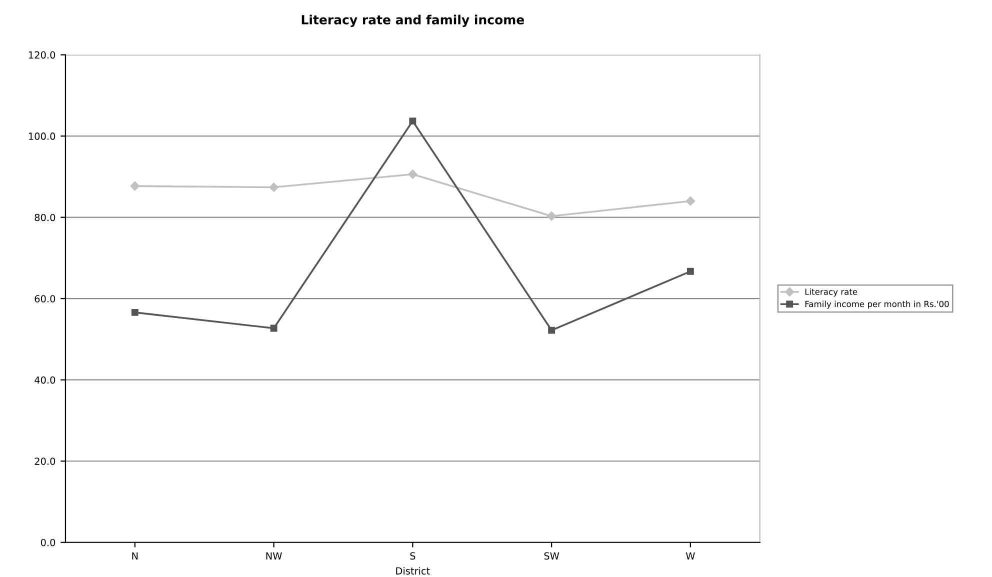 Image resolution: width=992 pixels, height=577 pixels. Describe the element at coordinates (135, 556) in the screenshot. I see `x-tick-label: N` at that location.